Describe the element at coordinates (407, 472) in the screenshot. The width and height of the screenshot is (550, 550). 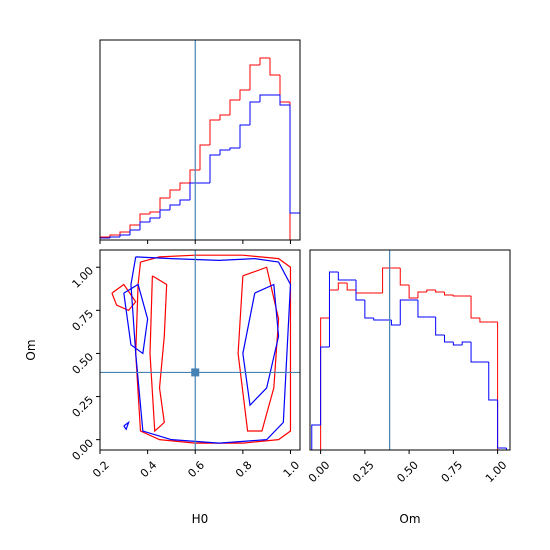
I see `x-tick-label: 0.50` at that location.